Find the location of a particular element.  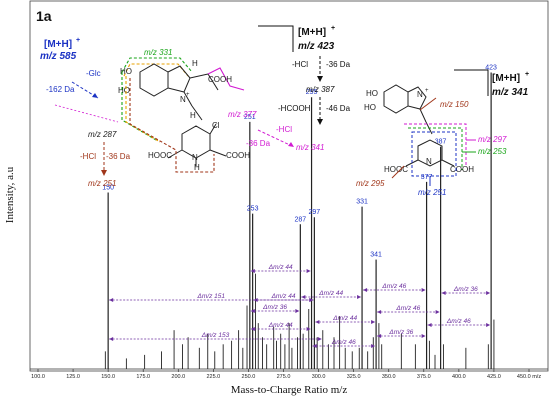

x-tick-label: 450.0 m/z is located at coordinates (529, 377).